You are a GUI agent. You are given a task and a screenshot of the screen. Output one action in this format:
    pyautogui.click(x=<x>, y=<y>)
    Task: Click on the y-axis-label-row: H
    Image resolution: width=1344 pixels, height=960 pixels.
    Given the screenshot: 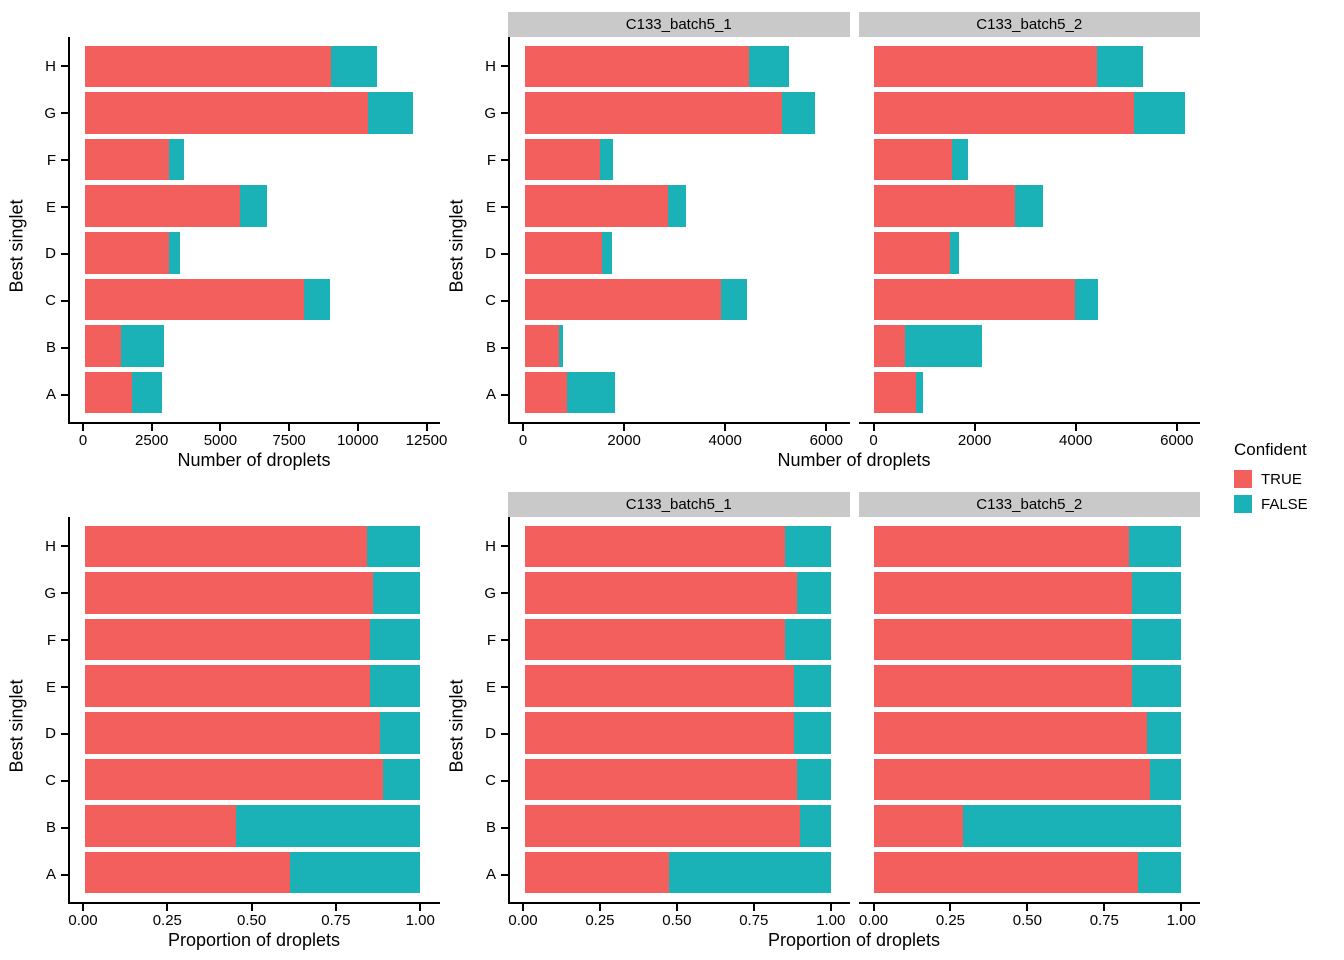 What is the action you would take?
    pyautogui.click(x=51, y=546)
    